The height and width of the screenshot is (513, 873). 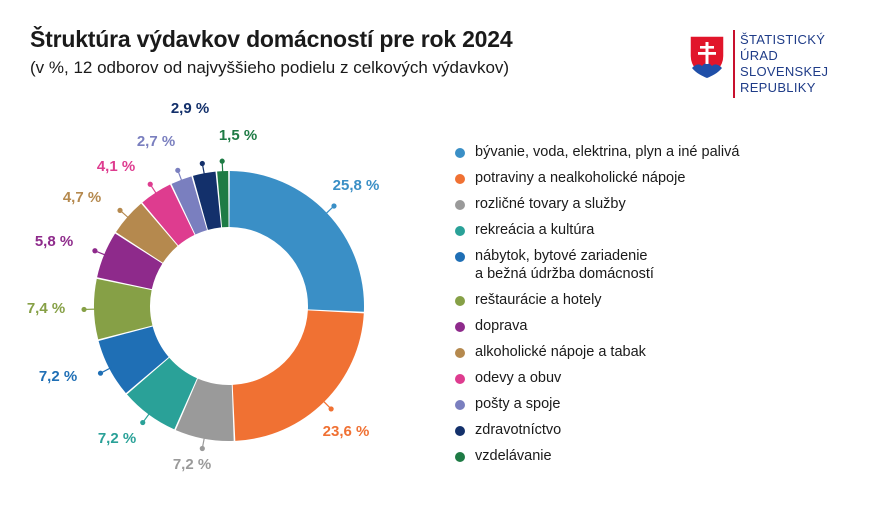 I want to click on legend-label: alkoholické nápoje a tabak, so click(x=560, y=352).